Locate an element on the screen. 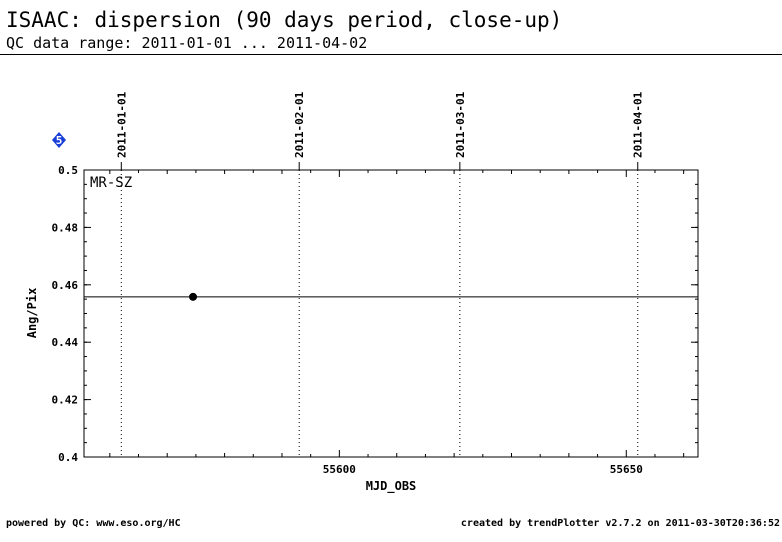  x-tick-label: 55650 is located at coordinates (626, 469).